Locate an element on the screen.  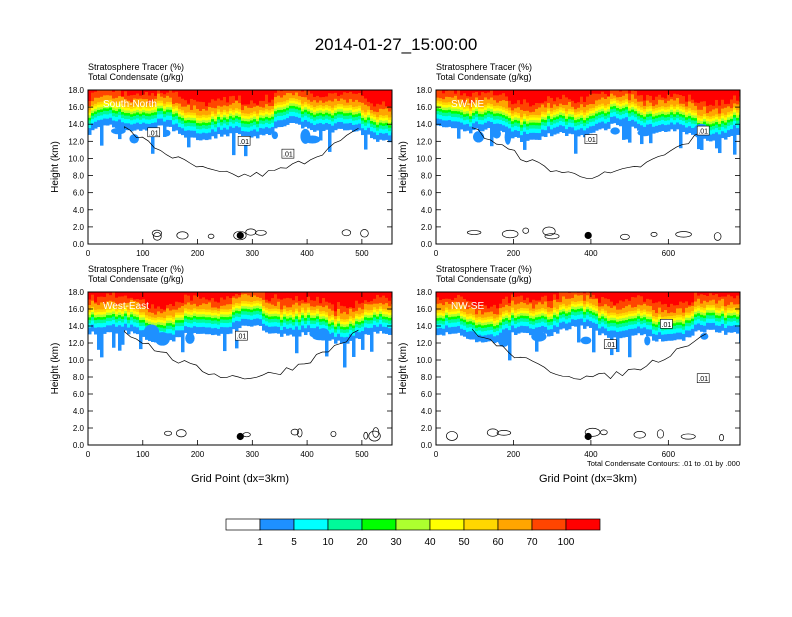
colorbar-label: 40 is located at coordinates (430, 542).